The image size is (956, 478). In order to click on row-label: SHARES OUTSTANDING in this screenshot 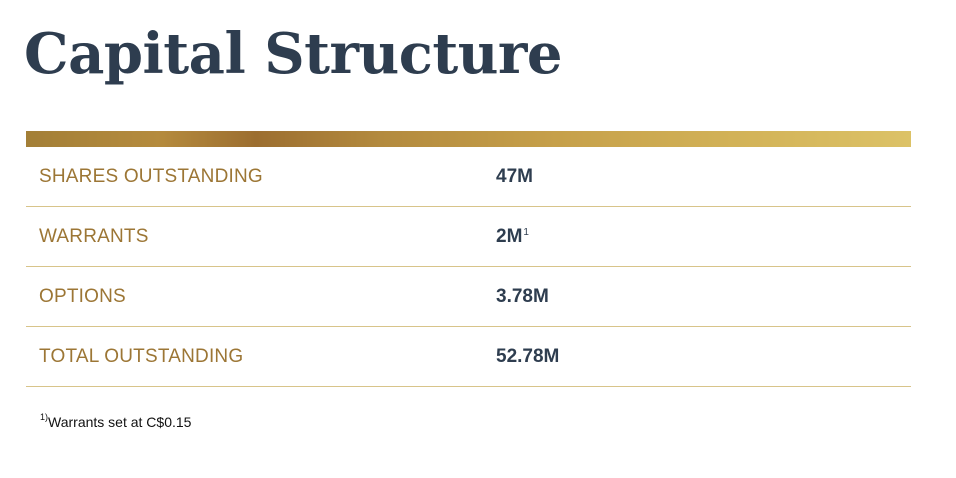, I will do `click(151, 176)`.